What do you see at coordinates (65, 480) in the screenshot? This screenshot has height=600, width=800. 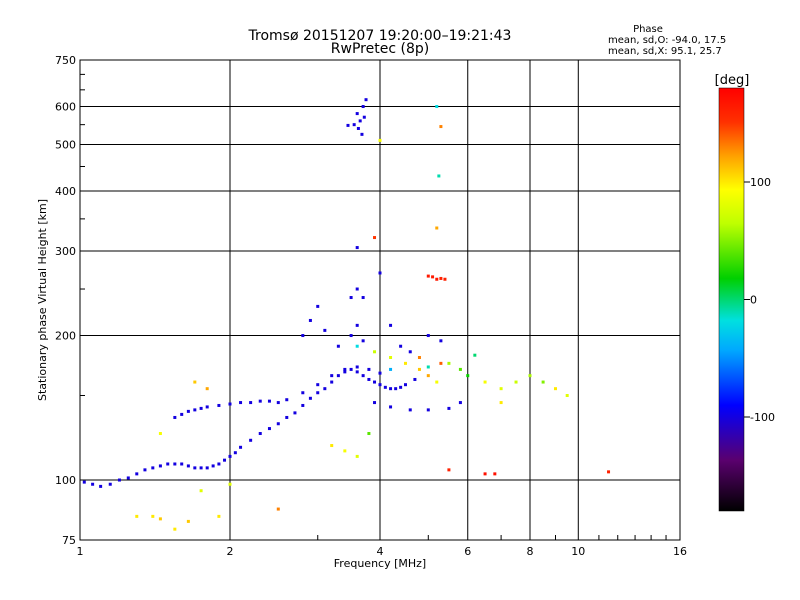 I see `y-tick-label: 100` at bounding box center [65, 480].